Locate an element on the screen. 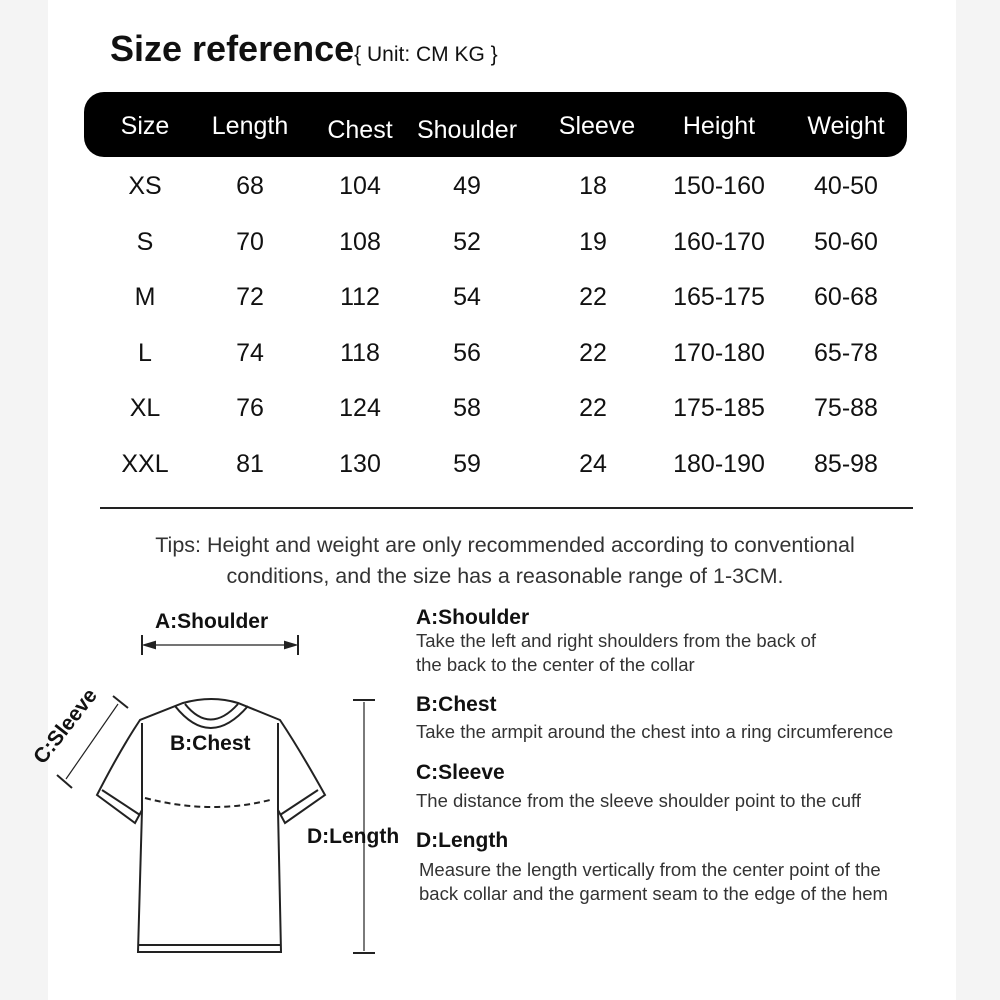  table-cell: 56 is located at coordinates (467, 352).